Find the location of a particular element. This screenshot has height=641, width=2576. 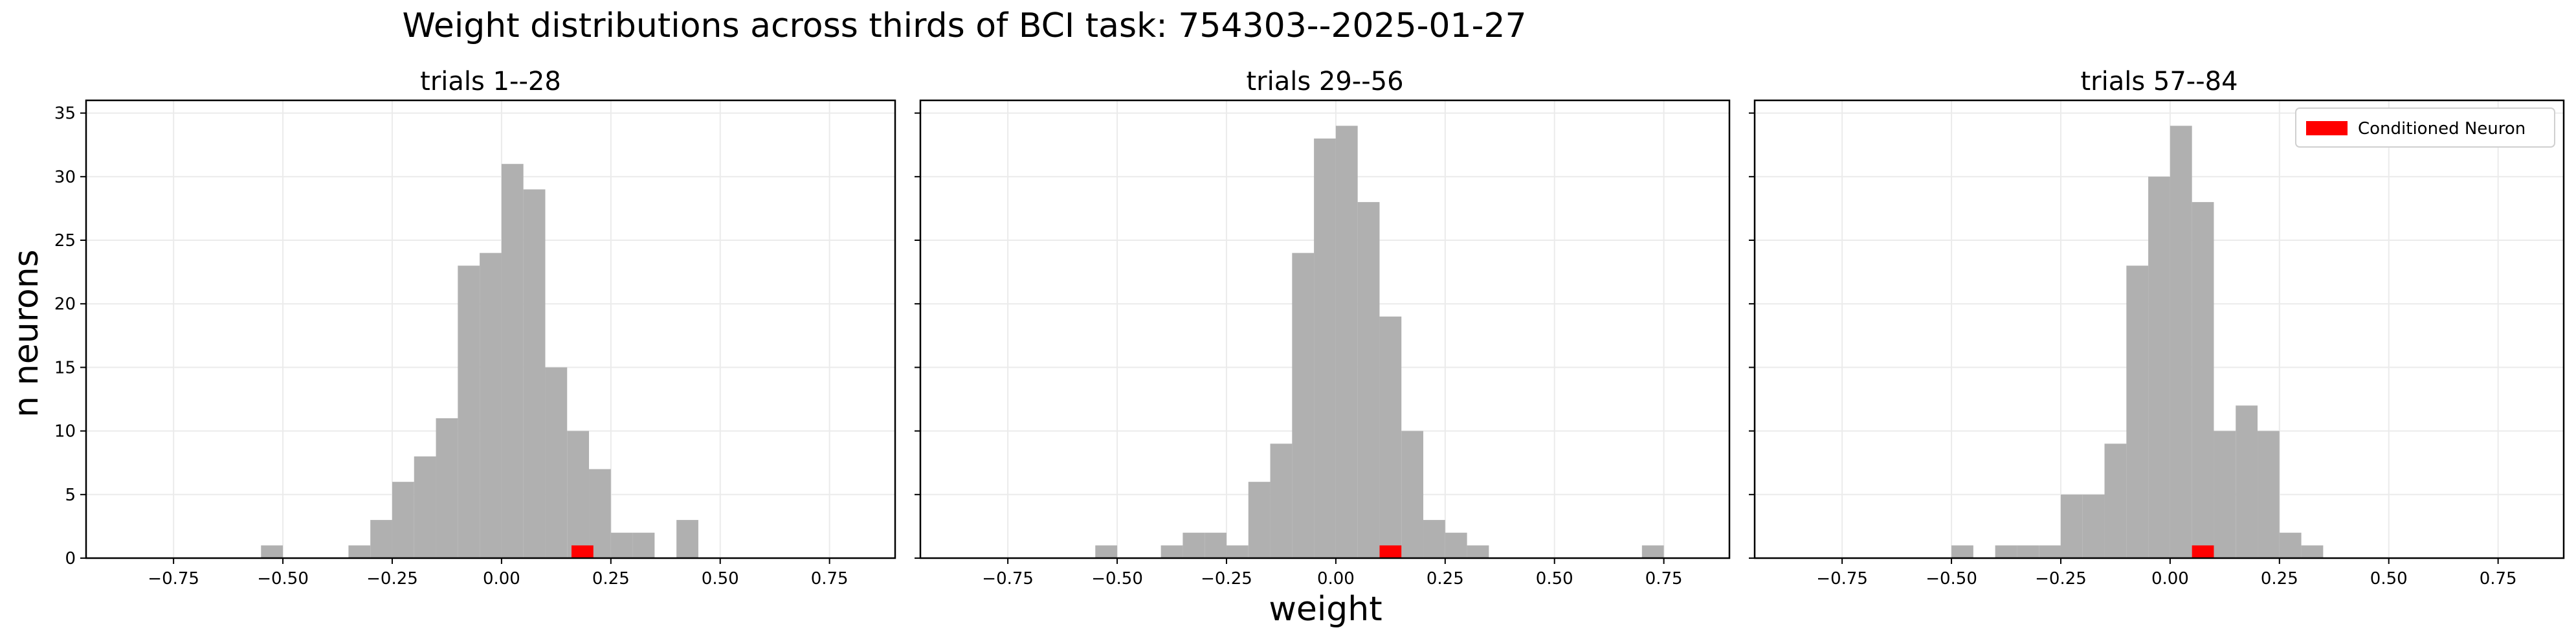

x-axis-label: weight is located at coordinates (1325, 609).